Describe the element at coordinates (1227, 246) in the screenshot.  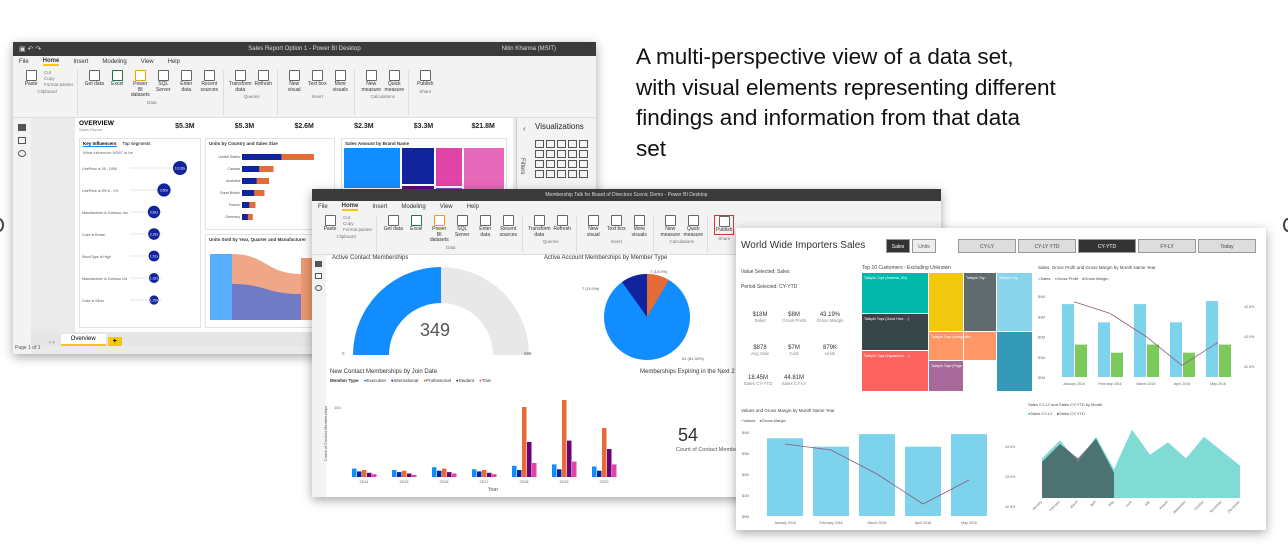
I see `period-today: Today` at that location.